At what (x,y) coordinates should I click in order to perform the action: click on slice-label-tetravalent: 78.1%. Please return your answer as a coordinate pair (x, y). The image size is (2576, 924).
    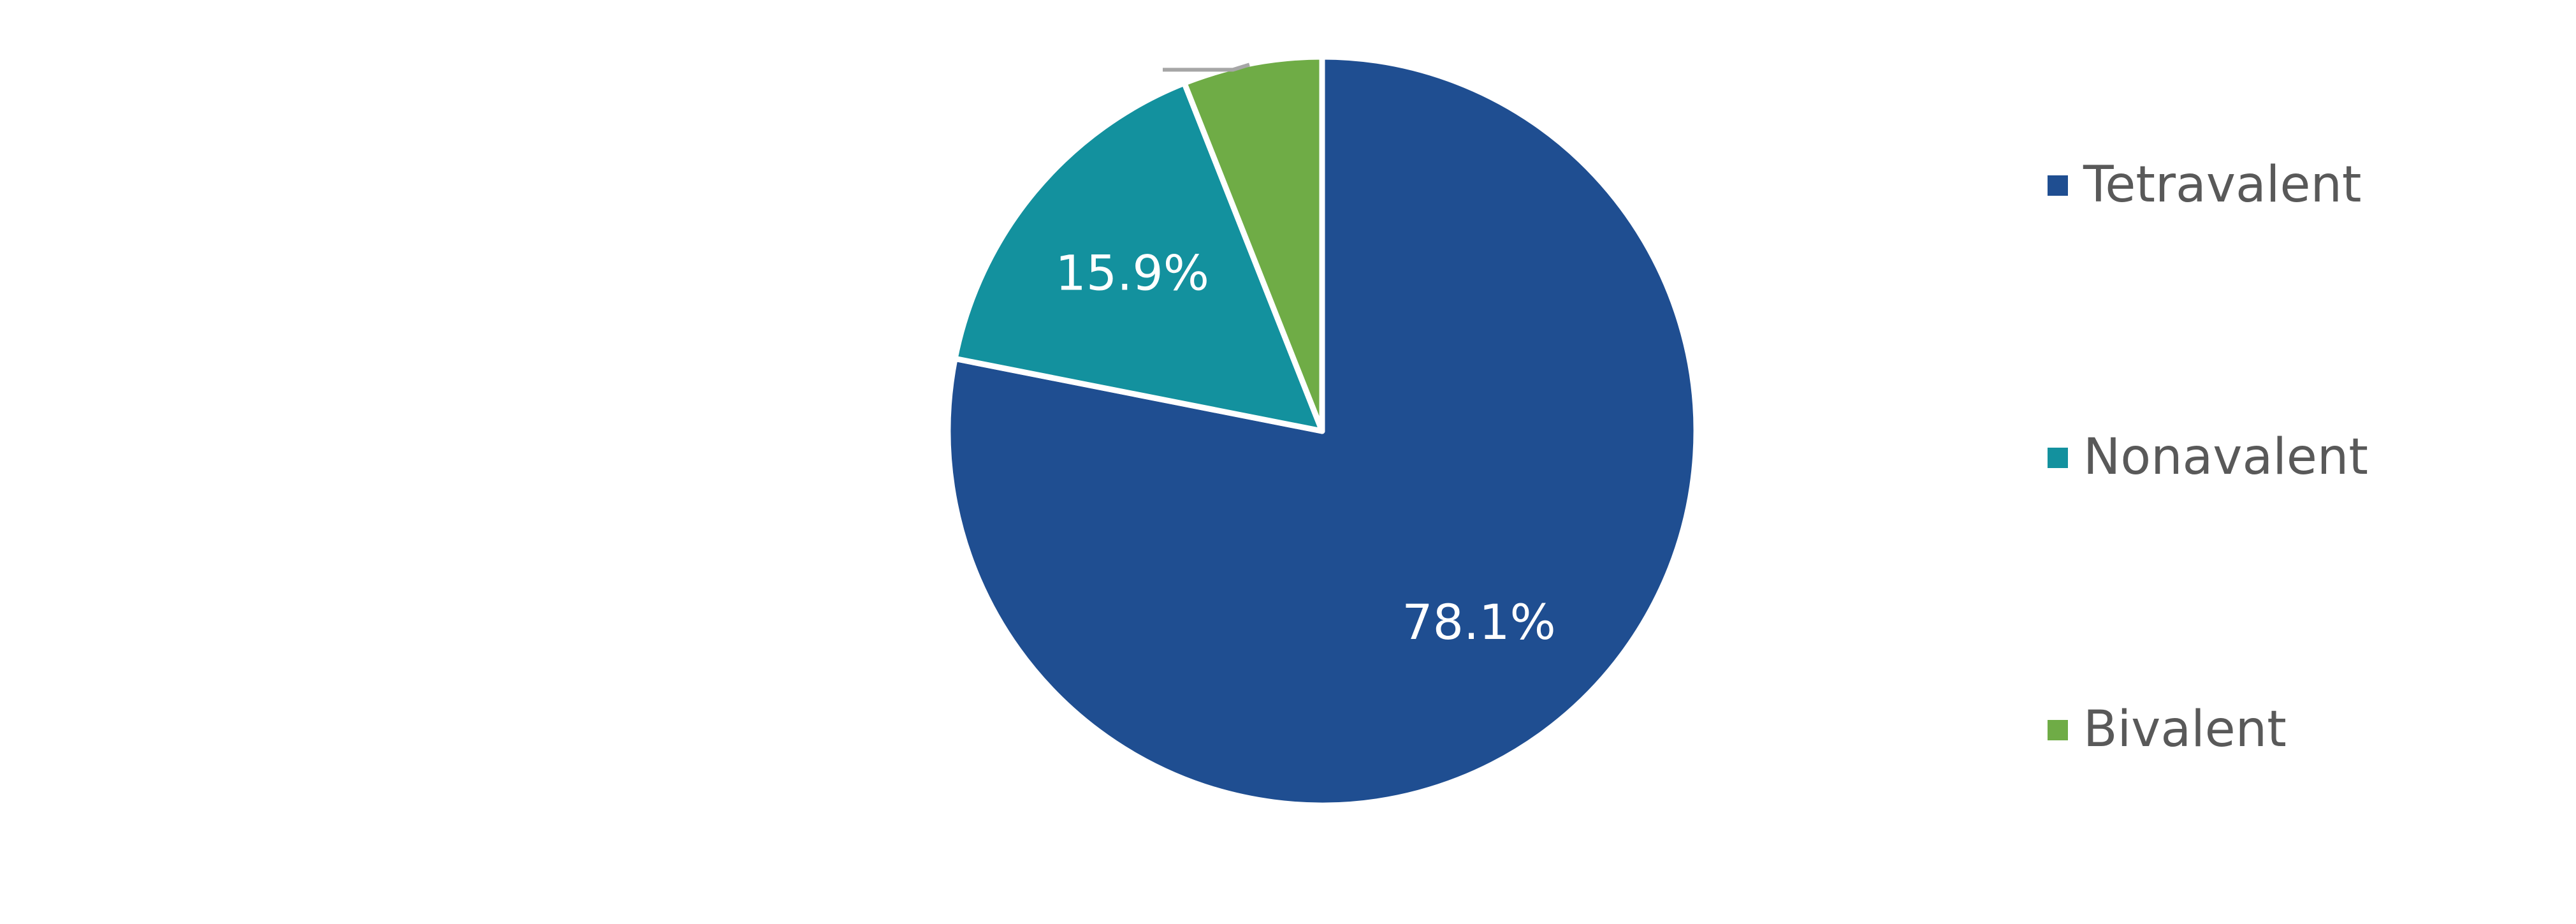
    Looking at the image, I should click on (1478, 622).